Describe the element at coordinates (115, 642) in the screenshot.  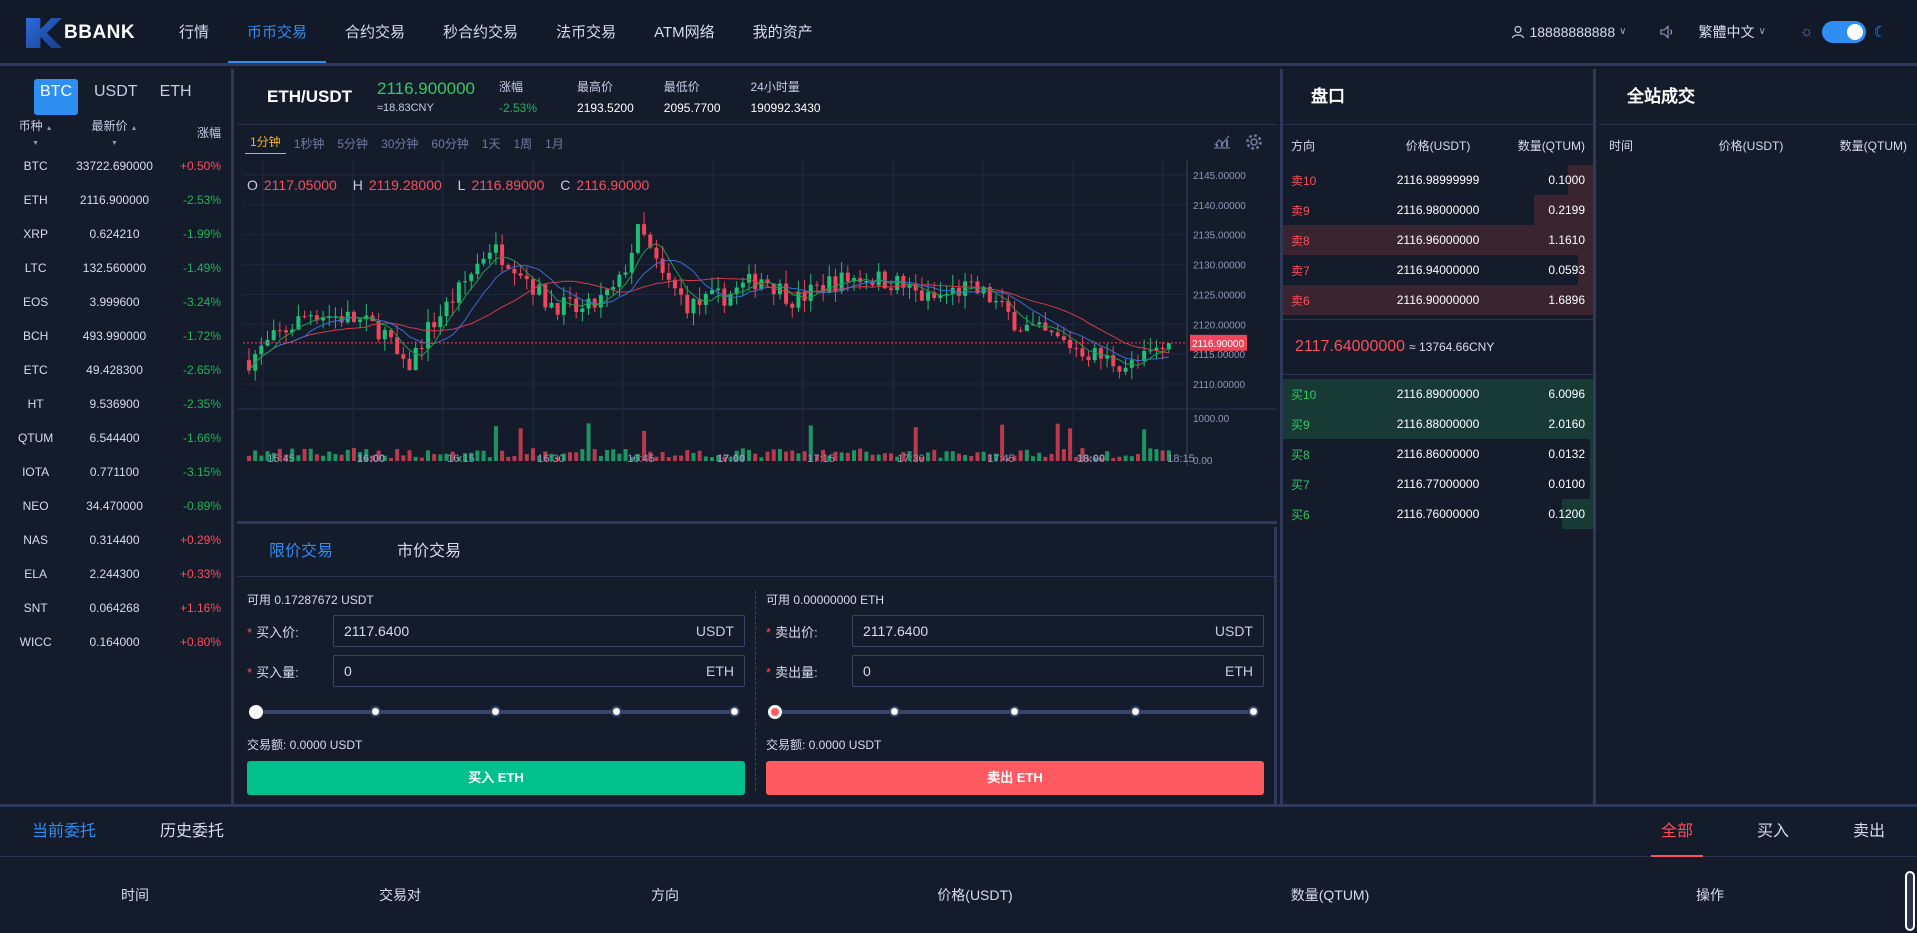
I see `market-row: WICC 0.164000 +0.80%` at that location.